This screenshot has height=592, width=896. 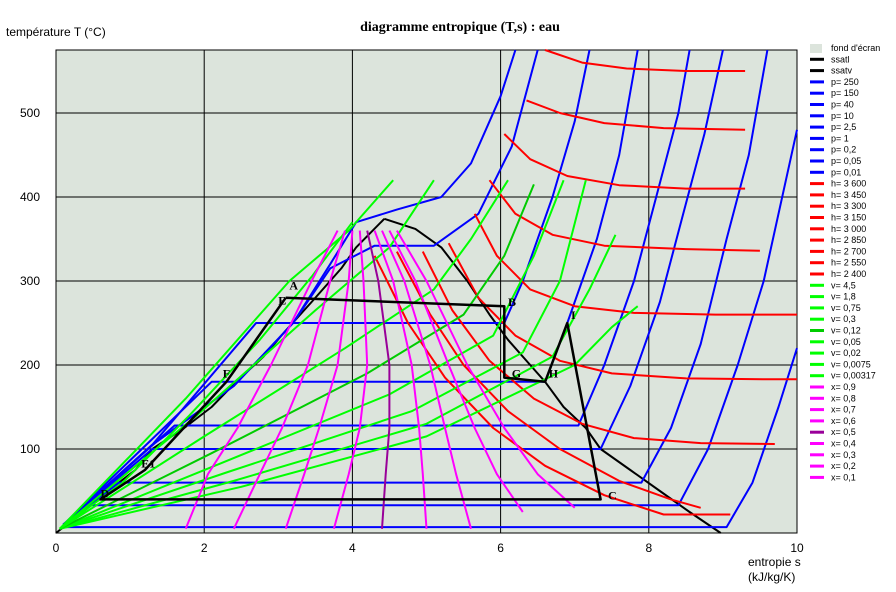 What do you see at coordinates (554, 374) in the screenshot?
I see `point-label-5: H` at bounding box center [554, 374].